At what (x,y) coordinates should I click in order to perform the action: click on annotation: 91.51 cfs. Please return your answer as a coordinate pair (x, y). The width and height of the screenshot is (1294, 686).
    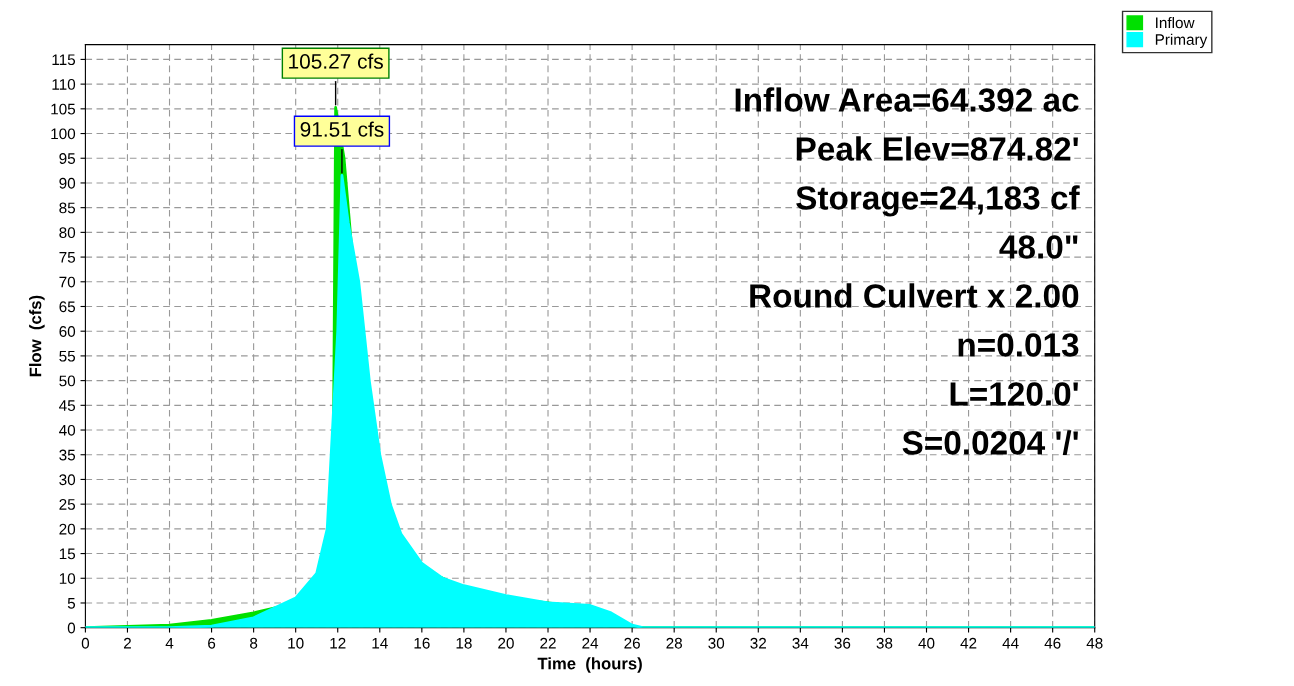
    Looking at the image, I should click on (342, 129).